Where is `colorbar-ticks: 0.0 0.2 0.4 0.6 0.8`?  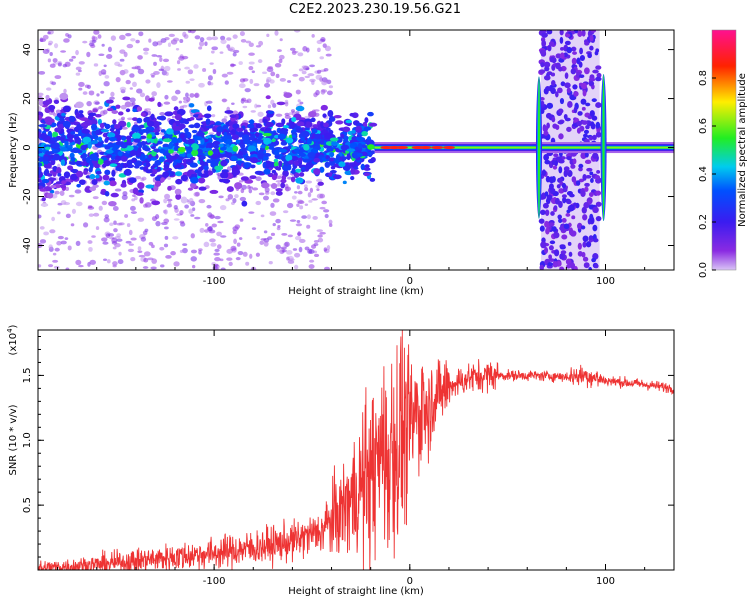 colorbar-ticks: 0.0 0.2 0.4 0.6 0.8 is located at coordinates (707, 174).